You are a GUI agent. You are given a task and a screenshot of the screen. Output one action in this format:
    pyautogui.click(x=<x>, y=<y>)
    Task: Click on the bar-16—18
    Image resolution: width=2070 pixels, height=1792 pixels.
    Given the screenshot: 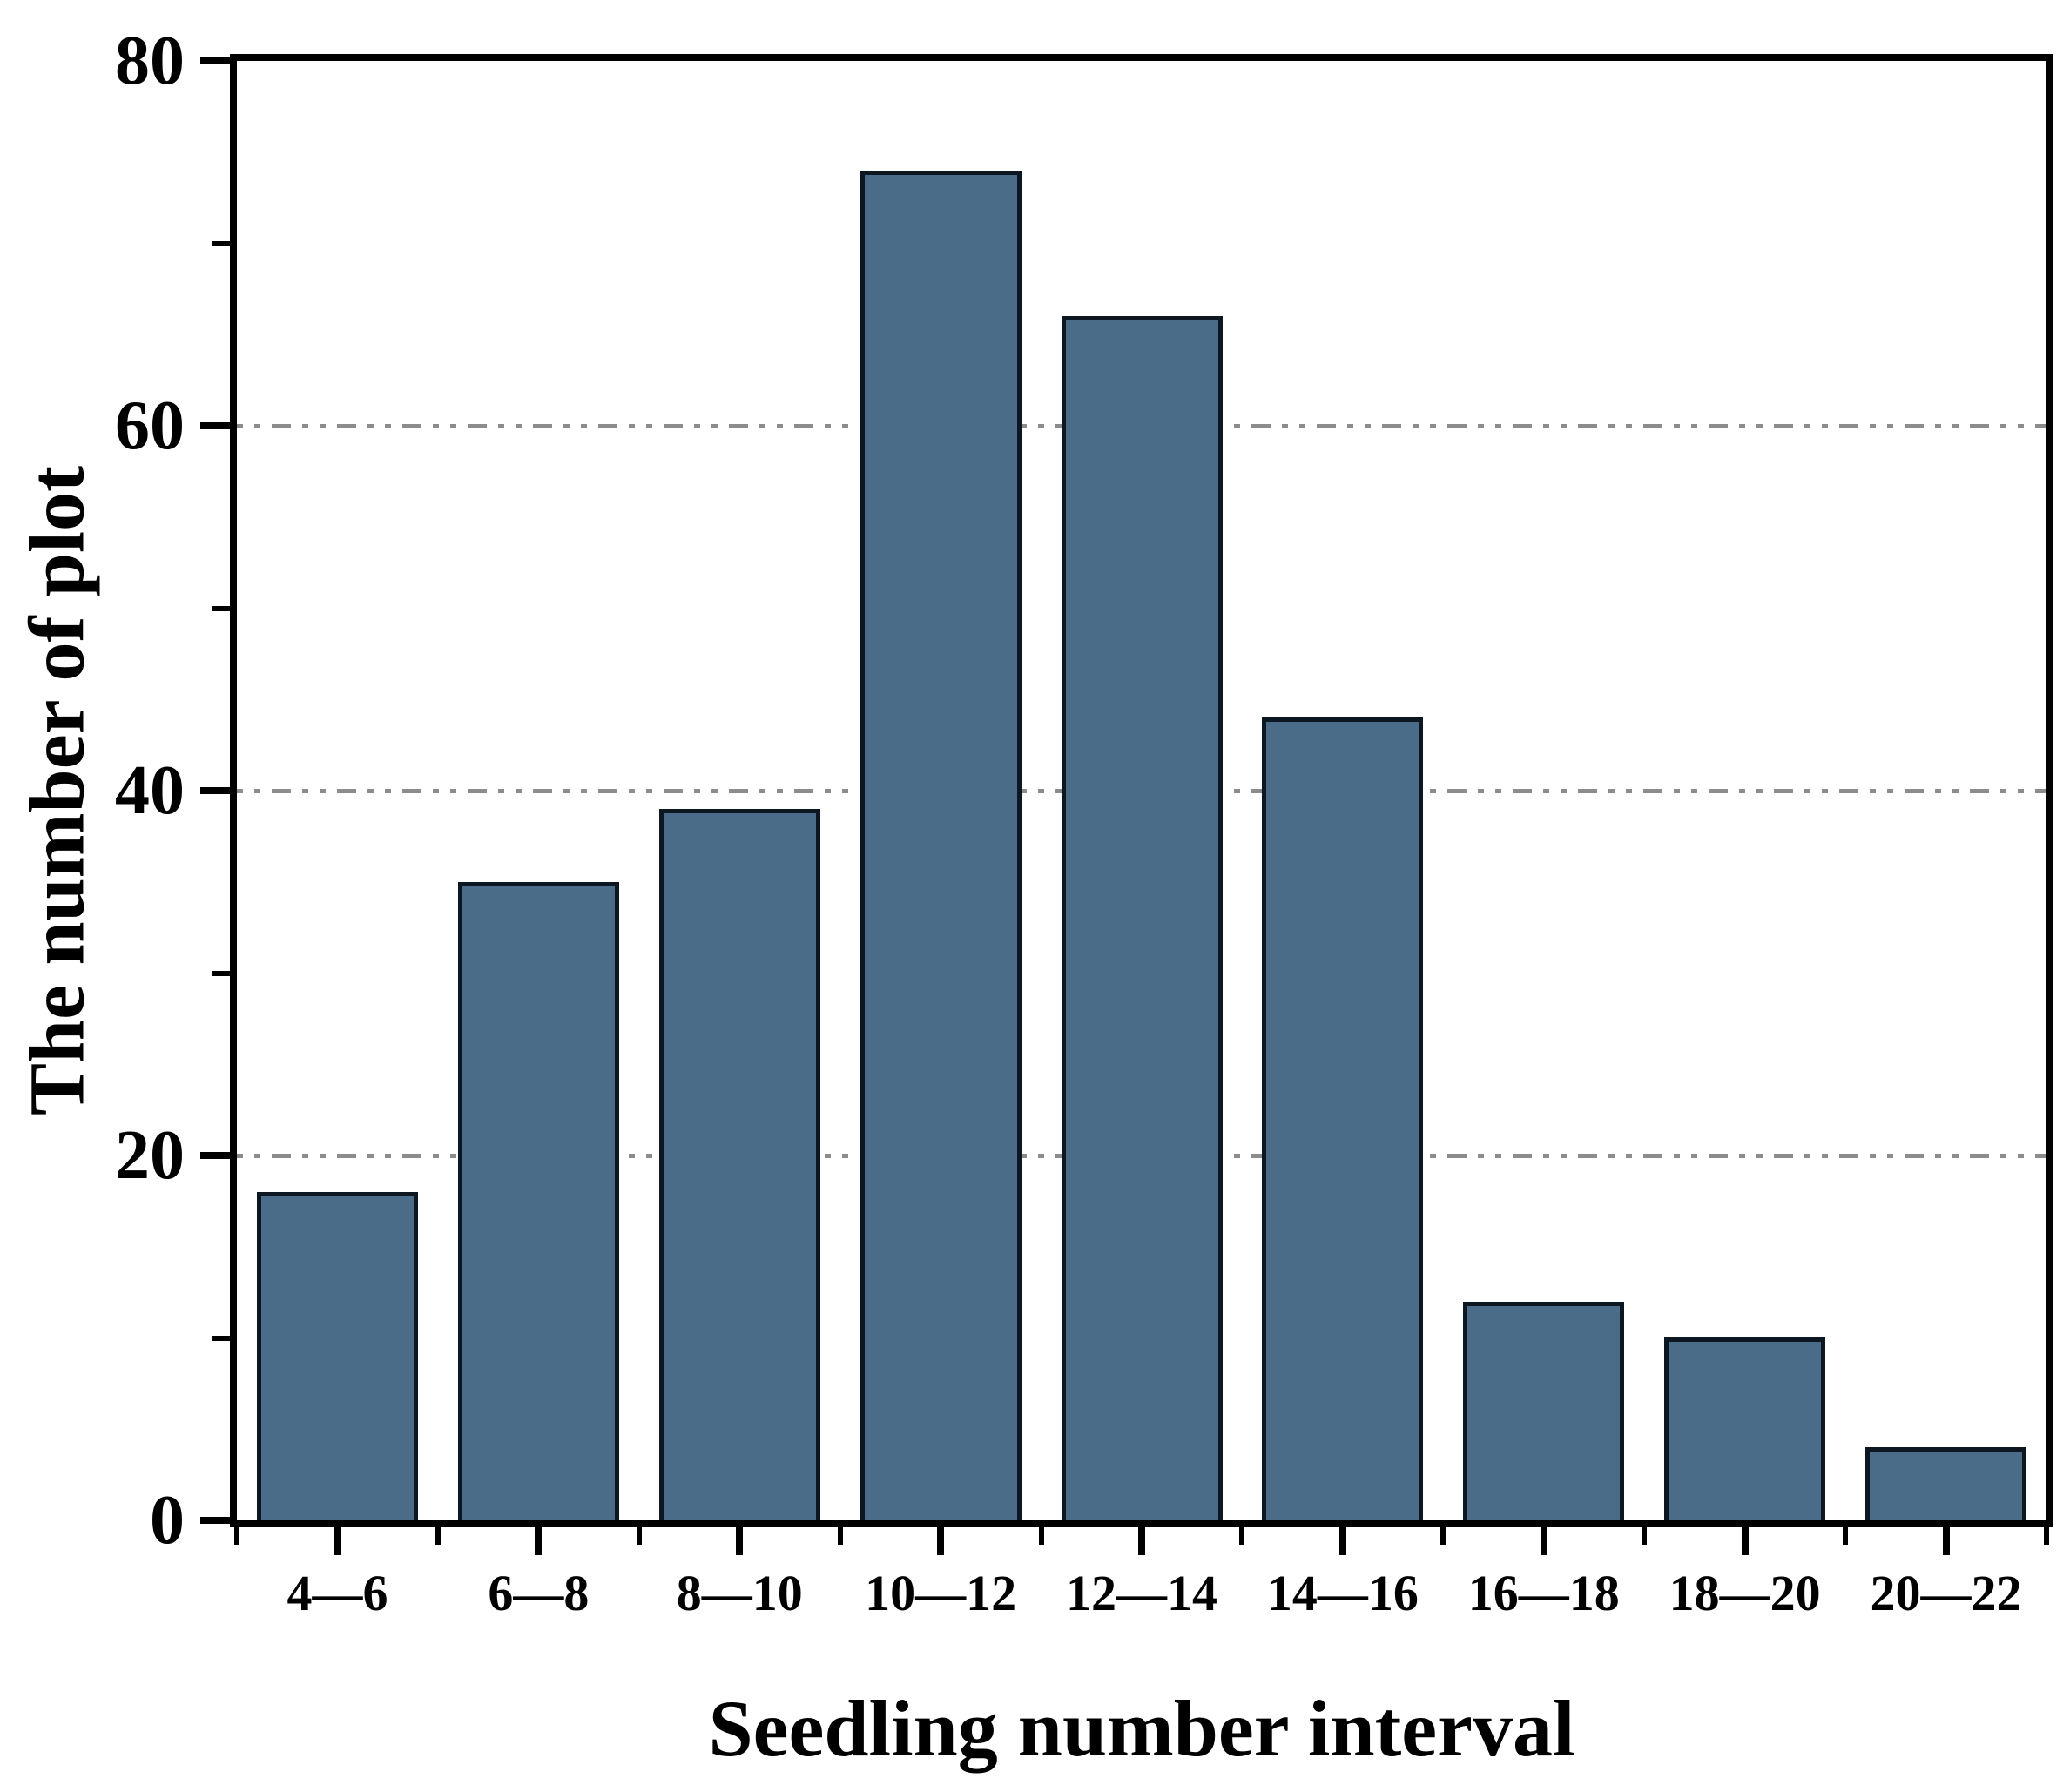 What is the action you would take?
    pyautogui.click(x=1544, y=1411)
    